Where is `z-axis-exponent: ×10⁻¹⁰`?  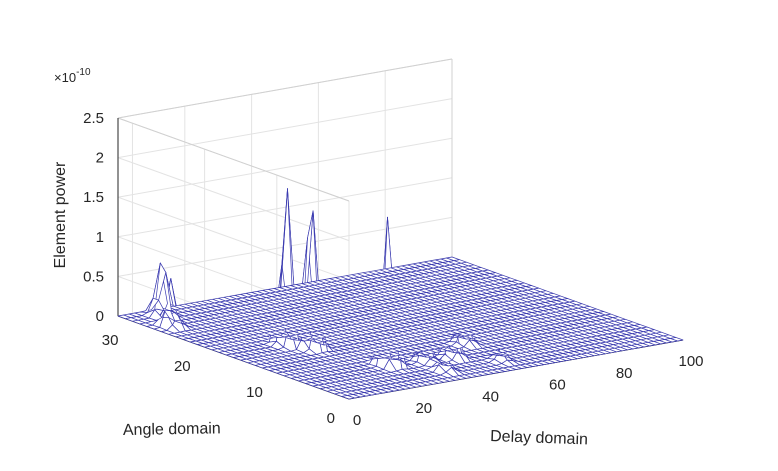
z-axis-exponent: ×10⁻¹⁰ is located at coordinates (72, 76).